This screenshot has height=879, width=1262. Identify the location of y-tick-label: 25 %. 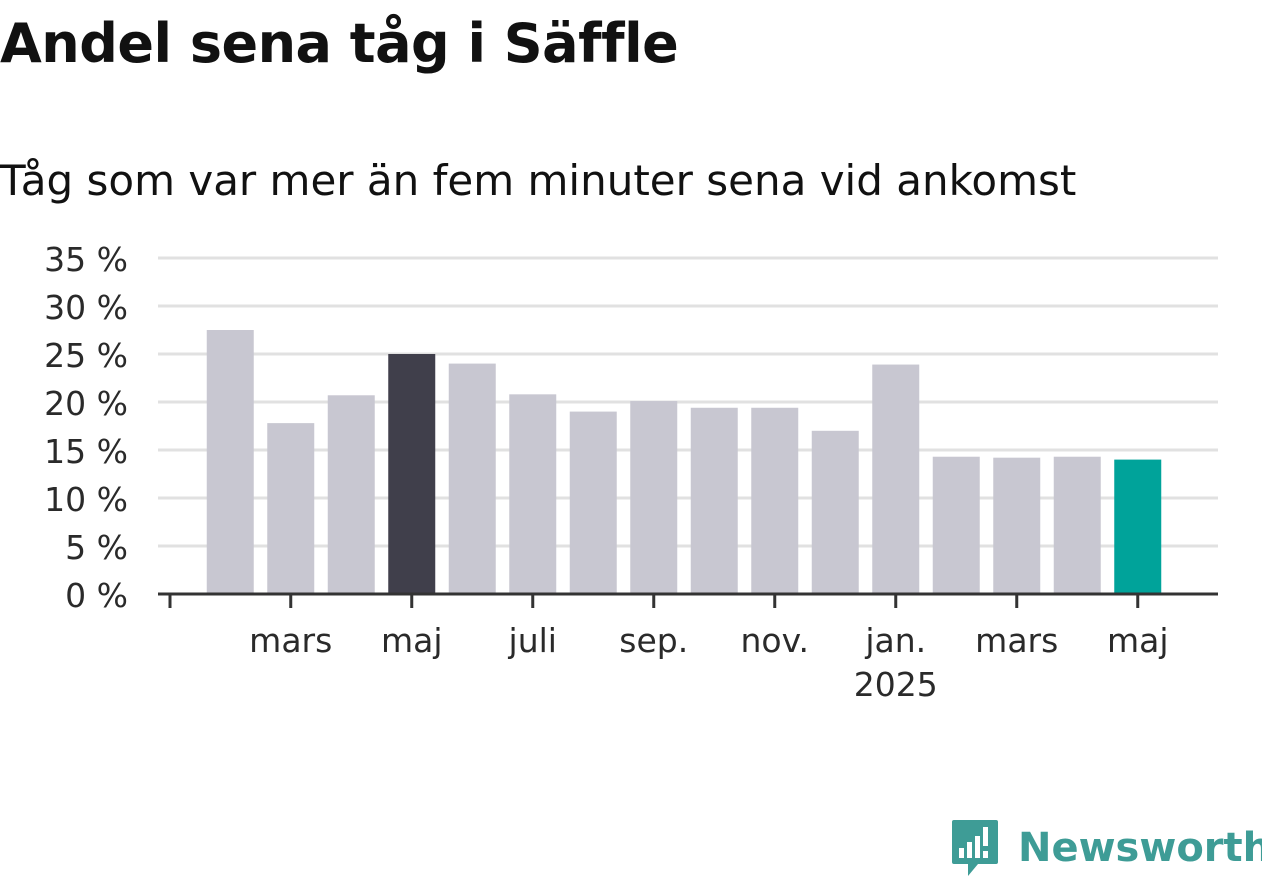
(86, 355).